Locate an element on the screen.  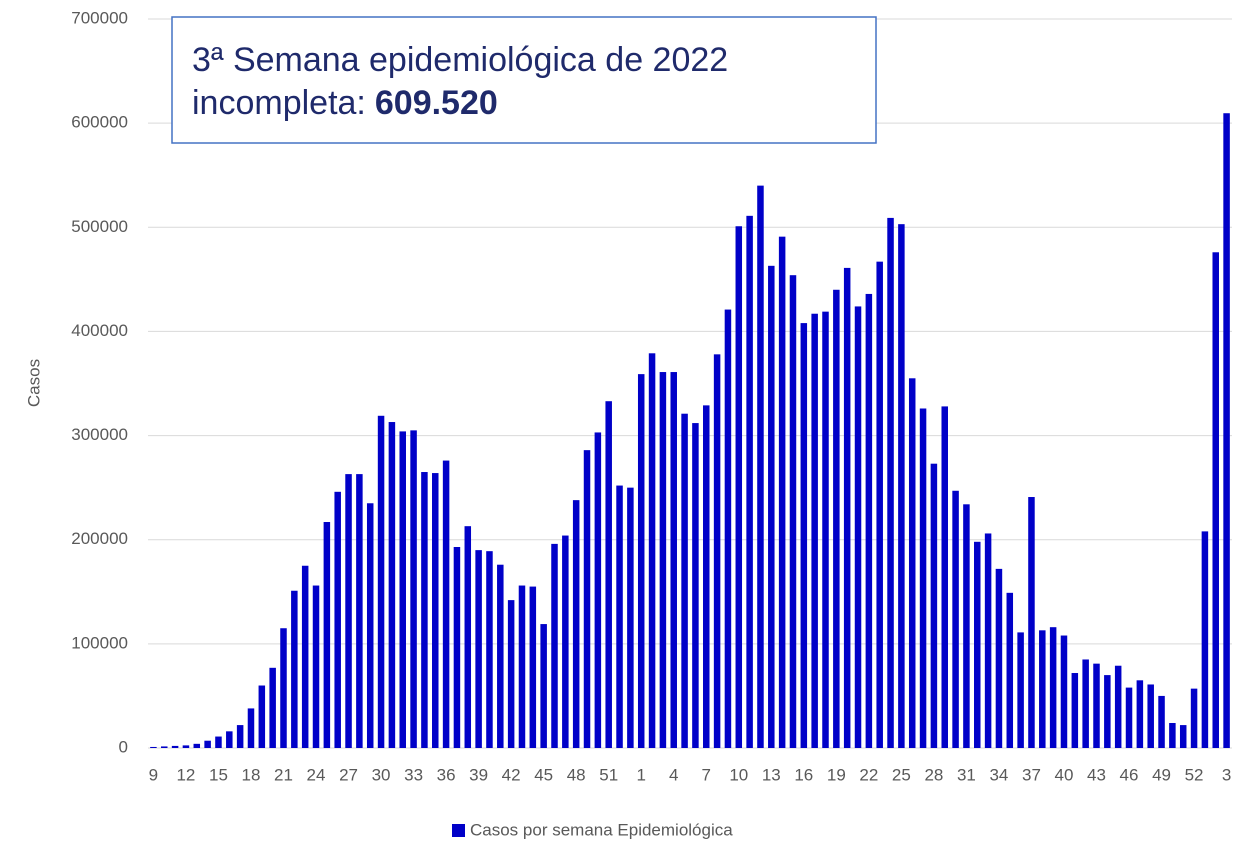
x-tick-label: 37 is located at coordinates (1031, 774).